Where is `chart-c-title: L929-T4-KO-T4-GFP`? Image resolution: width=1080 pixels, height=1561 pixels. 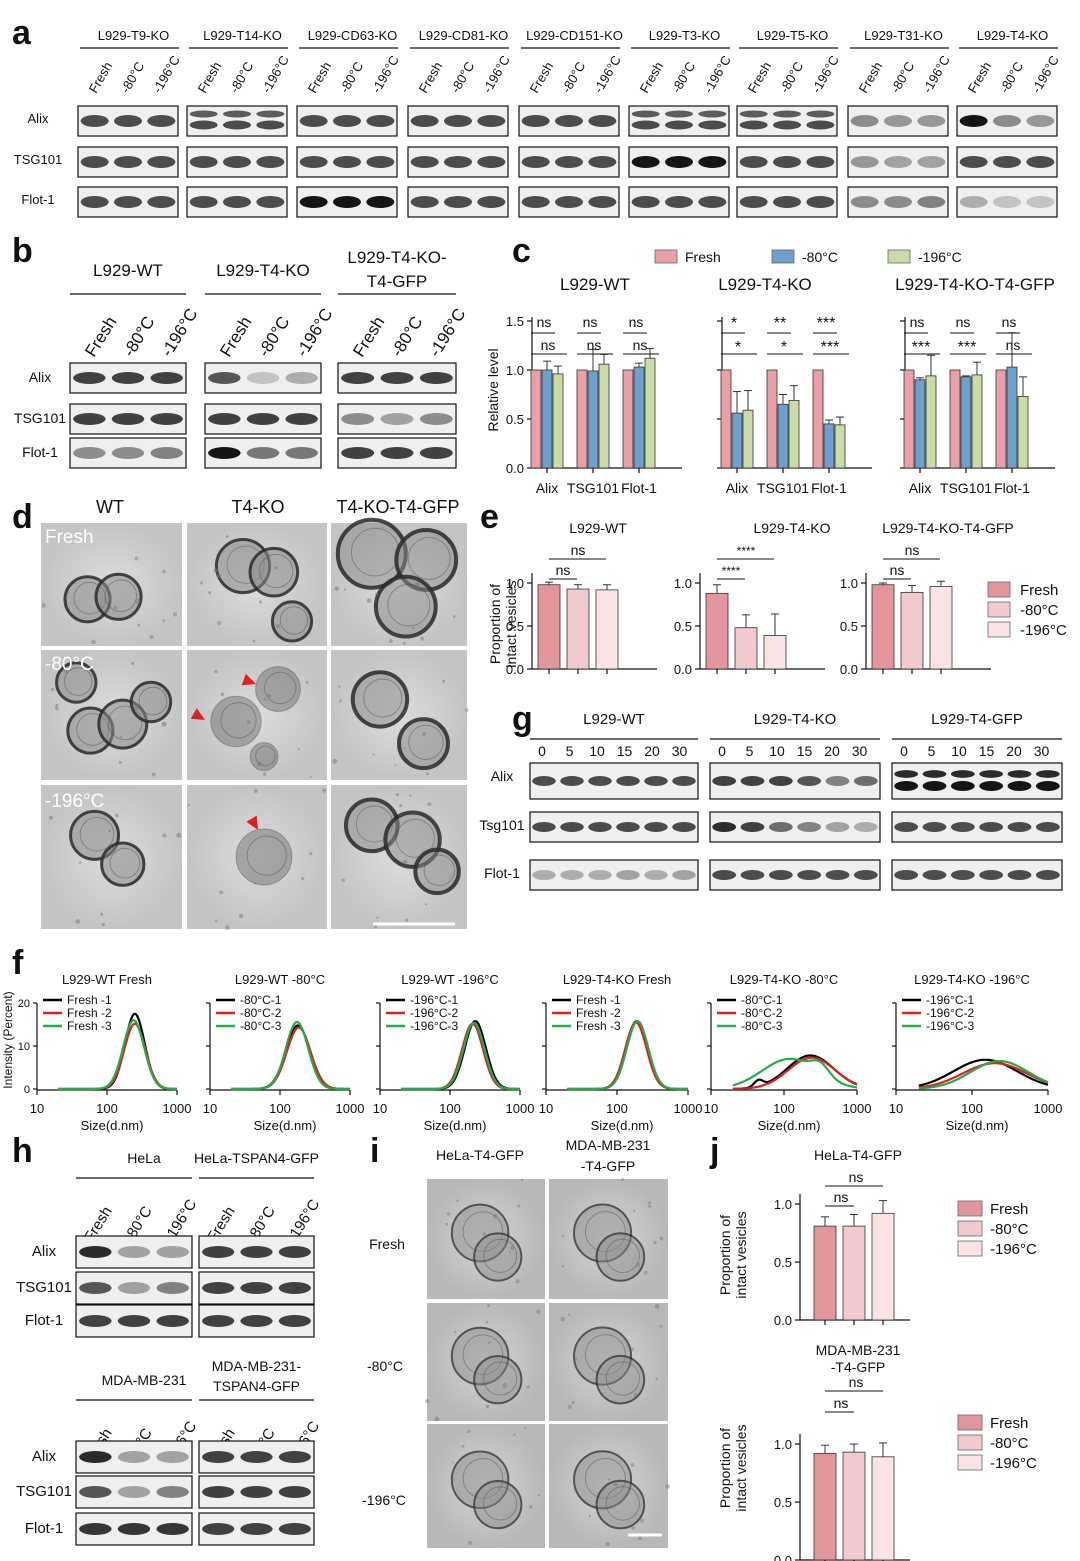 chart-c-title: L929-T4-KO-T4-GFP is located at coordinates (975, 284).